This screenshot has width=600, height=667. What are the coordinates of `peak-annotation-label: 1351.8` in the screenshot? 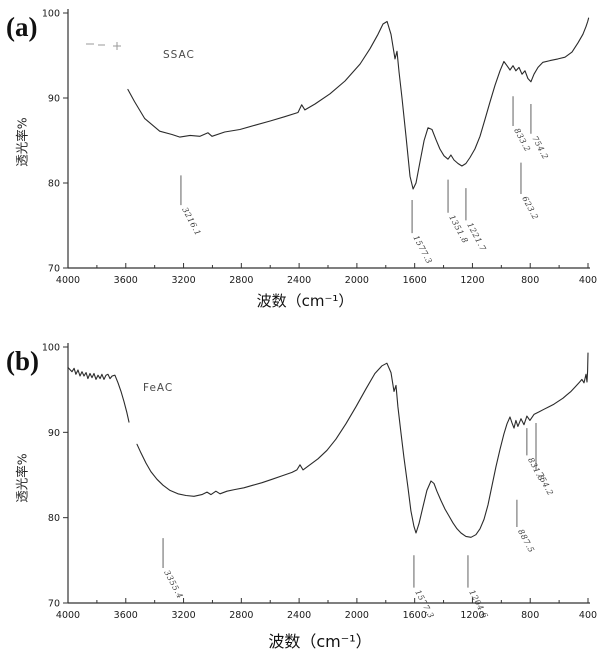 It's located at (458, 229).